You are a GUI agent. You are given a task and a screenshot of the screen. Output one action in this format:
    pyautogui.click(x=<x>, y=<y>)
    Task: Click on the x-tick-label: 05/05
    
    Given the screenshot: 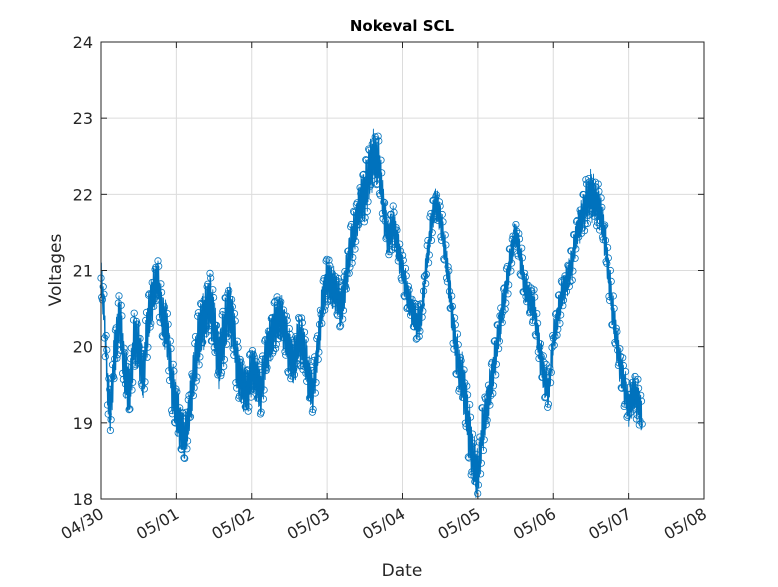 What is the action you would take?
    pyautogui.click(x=458, y=524)
    